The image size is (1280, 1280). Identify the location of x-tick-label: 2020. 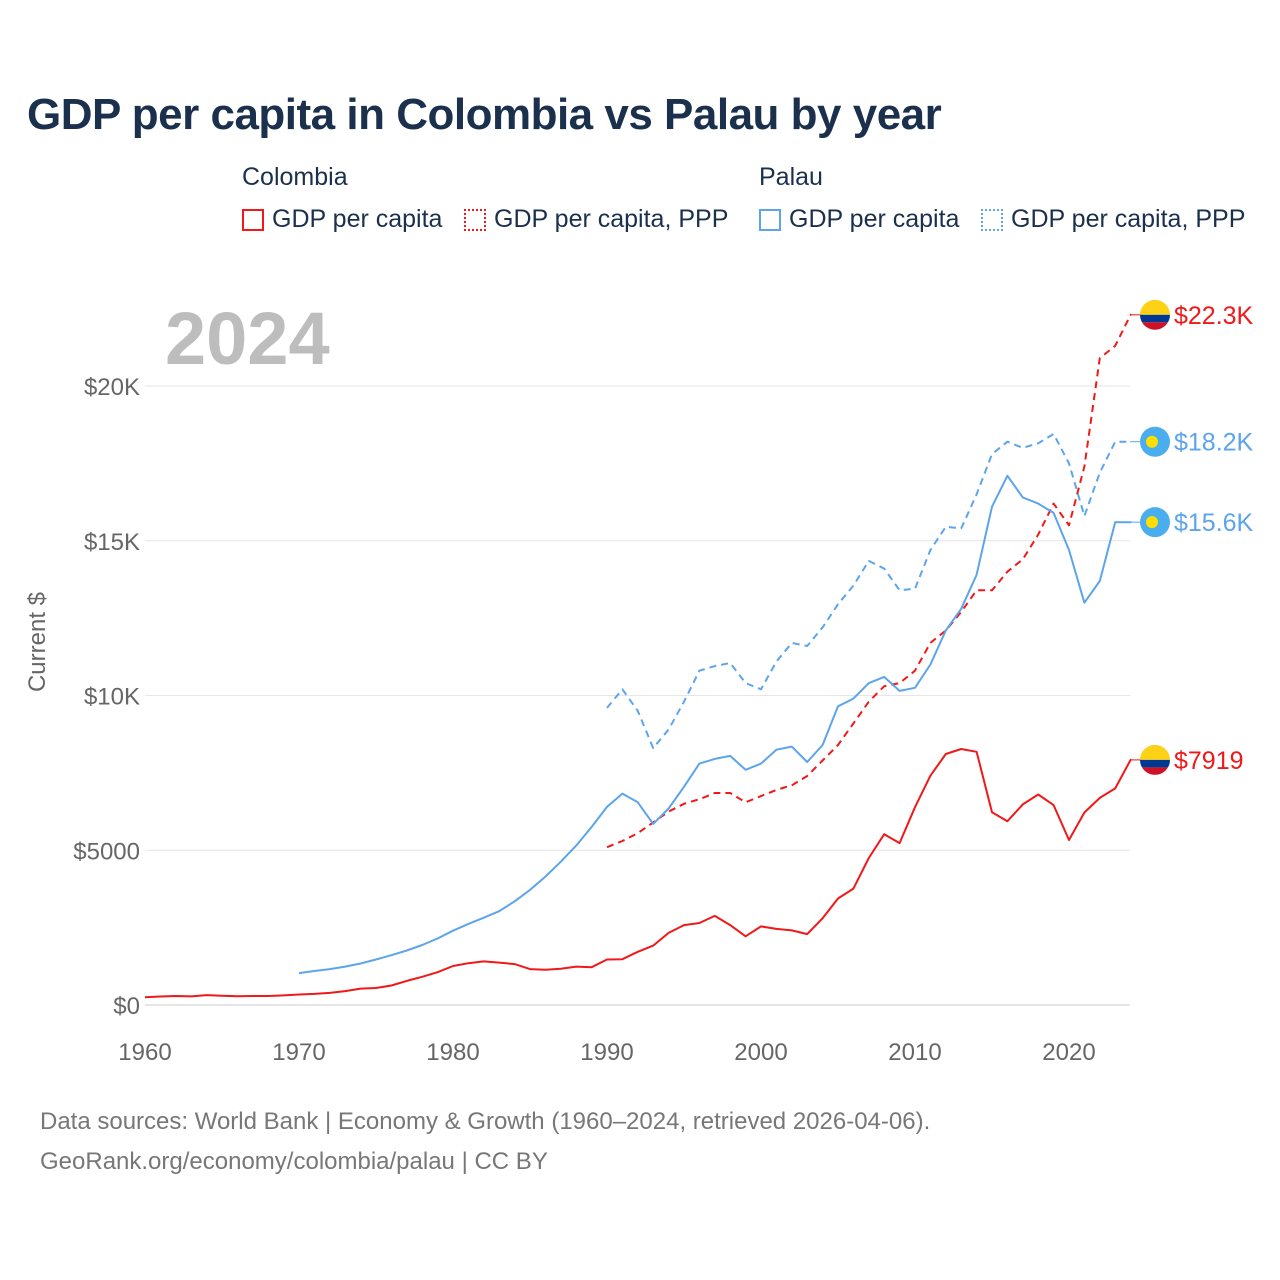
(1068, 1052).